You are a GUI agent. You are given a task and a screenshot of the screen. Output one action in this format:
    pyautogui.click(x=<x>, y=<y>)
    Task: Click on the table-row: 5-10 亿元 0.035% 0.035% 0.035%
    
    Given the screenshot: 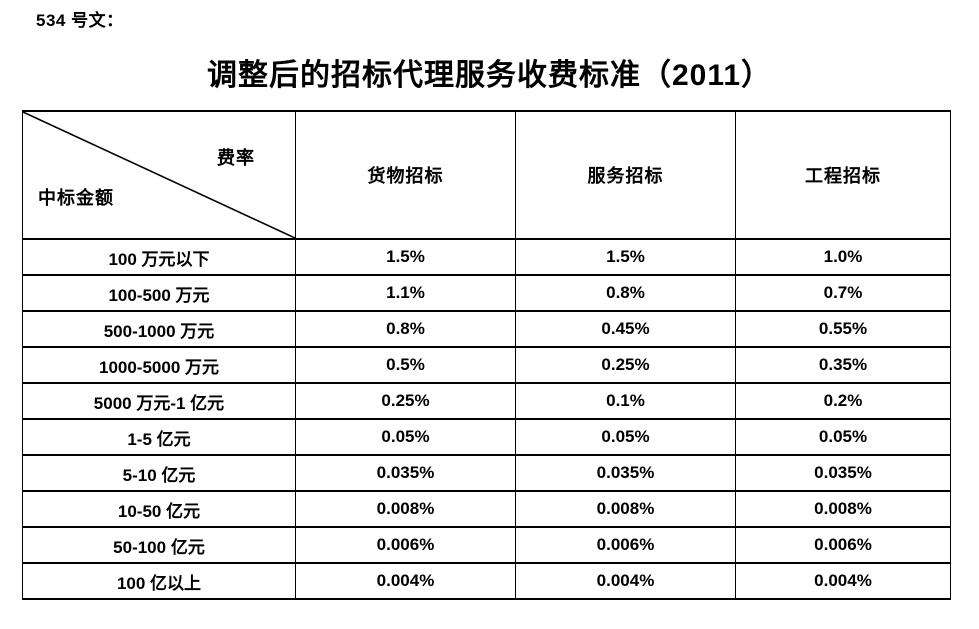 What is the action you would take?
    pyautogui.click(x=486, y=473)
    